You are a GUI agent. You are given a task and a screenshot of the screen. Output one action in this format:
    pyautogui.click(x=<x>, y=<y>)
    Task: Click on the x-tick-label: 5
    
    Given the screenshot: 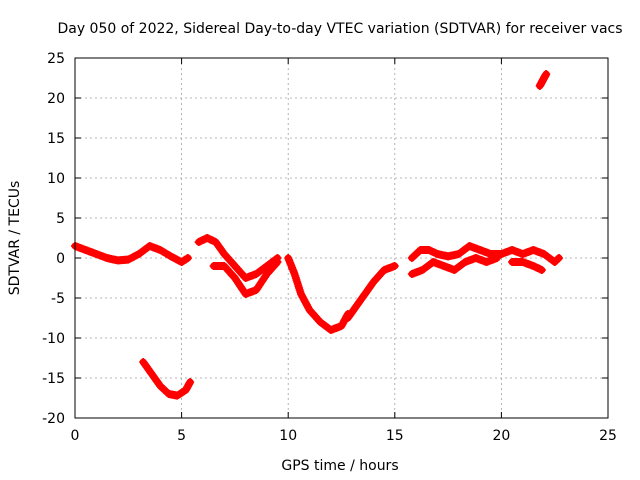 What is the action you would take?
    pyautogui.click(x=181, y=436)
    